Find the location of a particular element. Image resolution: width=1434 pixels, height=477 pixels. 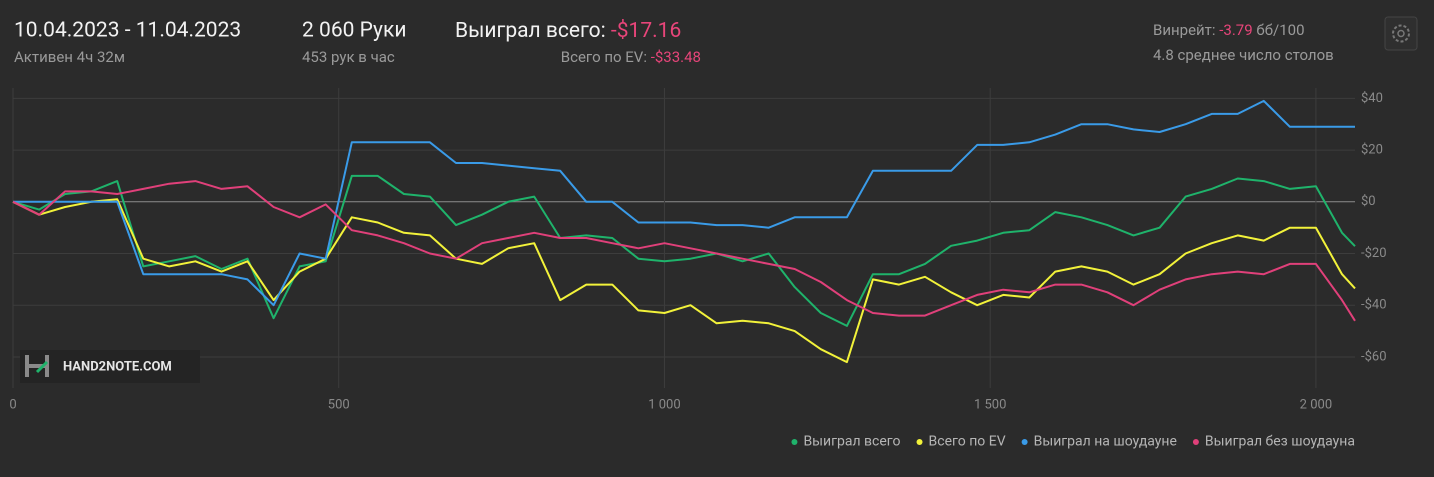

legend-label: Выиграл без шоудауна is located at coordinates (1280, 442).